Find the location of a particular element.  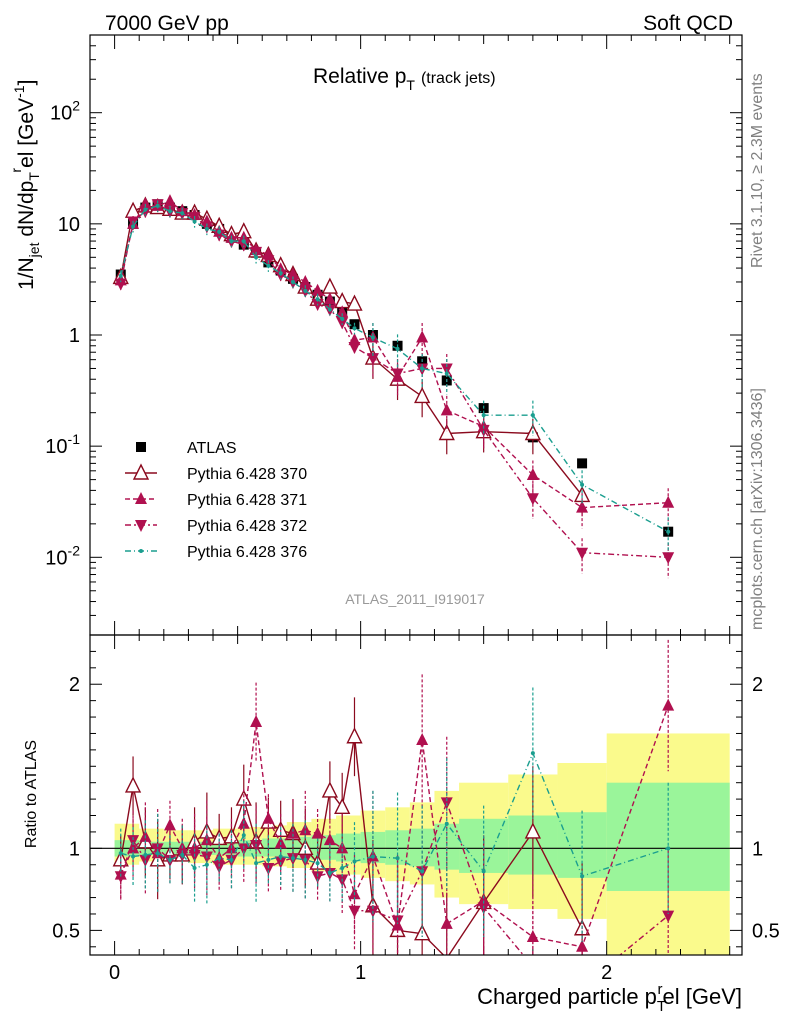

version-label: Rivet 3.1.10, ≥ 2.3M events is located at coordinates (757, 170).